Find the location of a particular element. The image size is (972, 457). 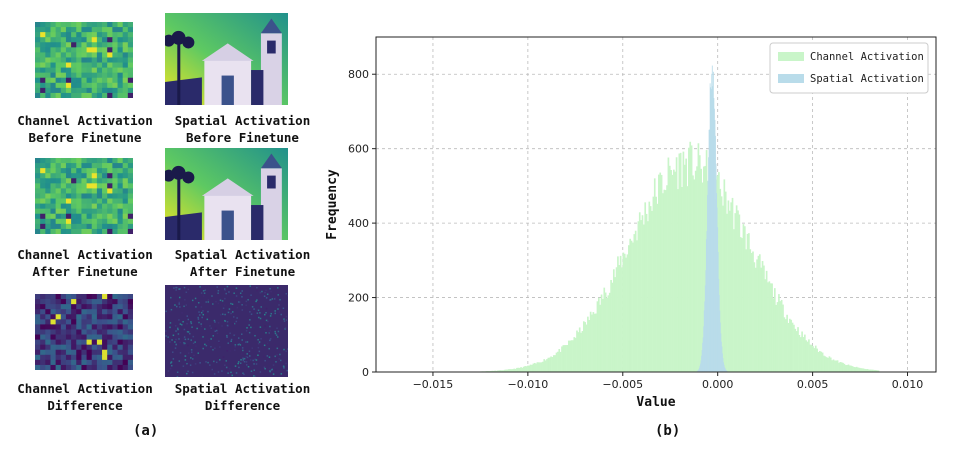

lamp-post is located at coordinates (179, 70).